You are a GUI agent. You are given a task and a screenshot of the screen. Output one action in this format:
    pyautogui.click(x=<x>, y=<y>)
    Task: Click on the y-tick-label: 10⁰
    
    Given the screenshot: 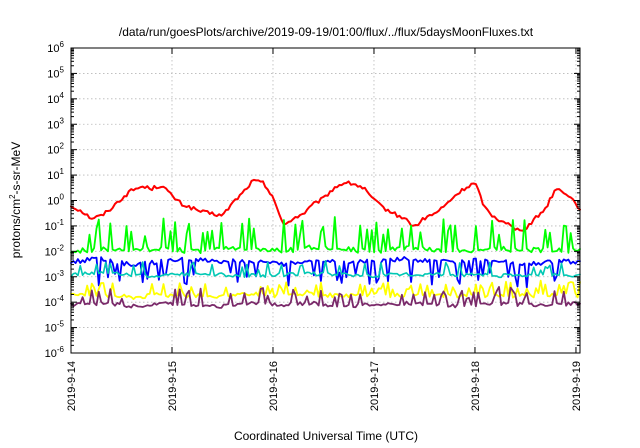 What is the action you would take?
    pyautogui.click(x=55, y=200)
    